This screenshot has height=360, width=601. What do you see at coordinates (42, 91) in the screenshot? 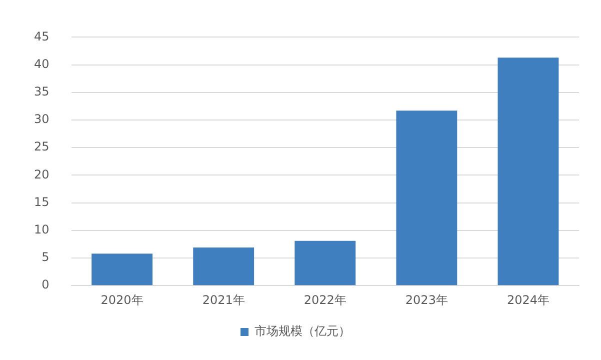
I see `y-tick-label: 35` at bounding box center [42, 91].